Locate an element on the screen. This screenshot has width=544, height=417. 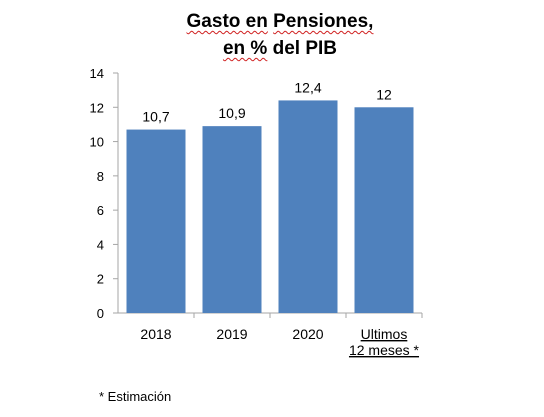
data-label: 12,4 is located at coordinates (307, 87).